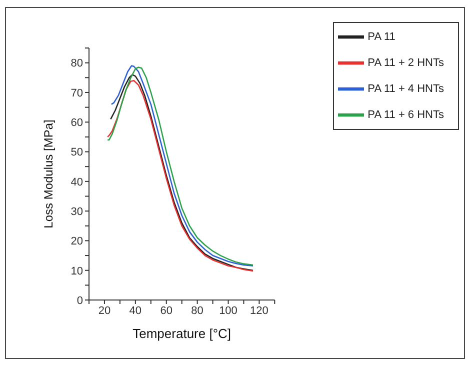 The width and height of the screenshot is (474, 368). I want to click on x-tick-label: 100, so click(228, 310).